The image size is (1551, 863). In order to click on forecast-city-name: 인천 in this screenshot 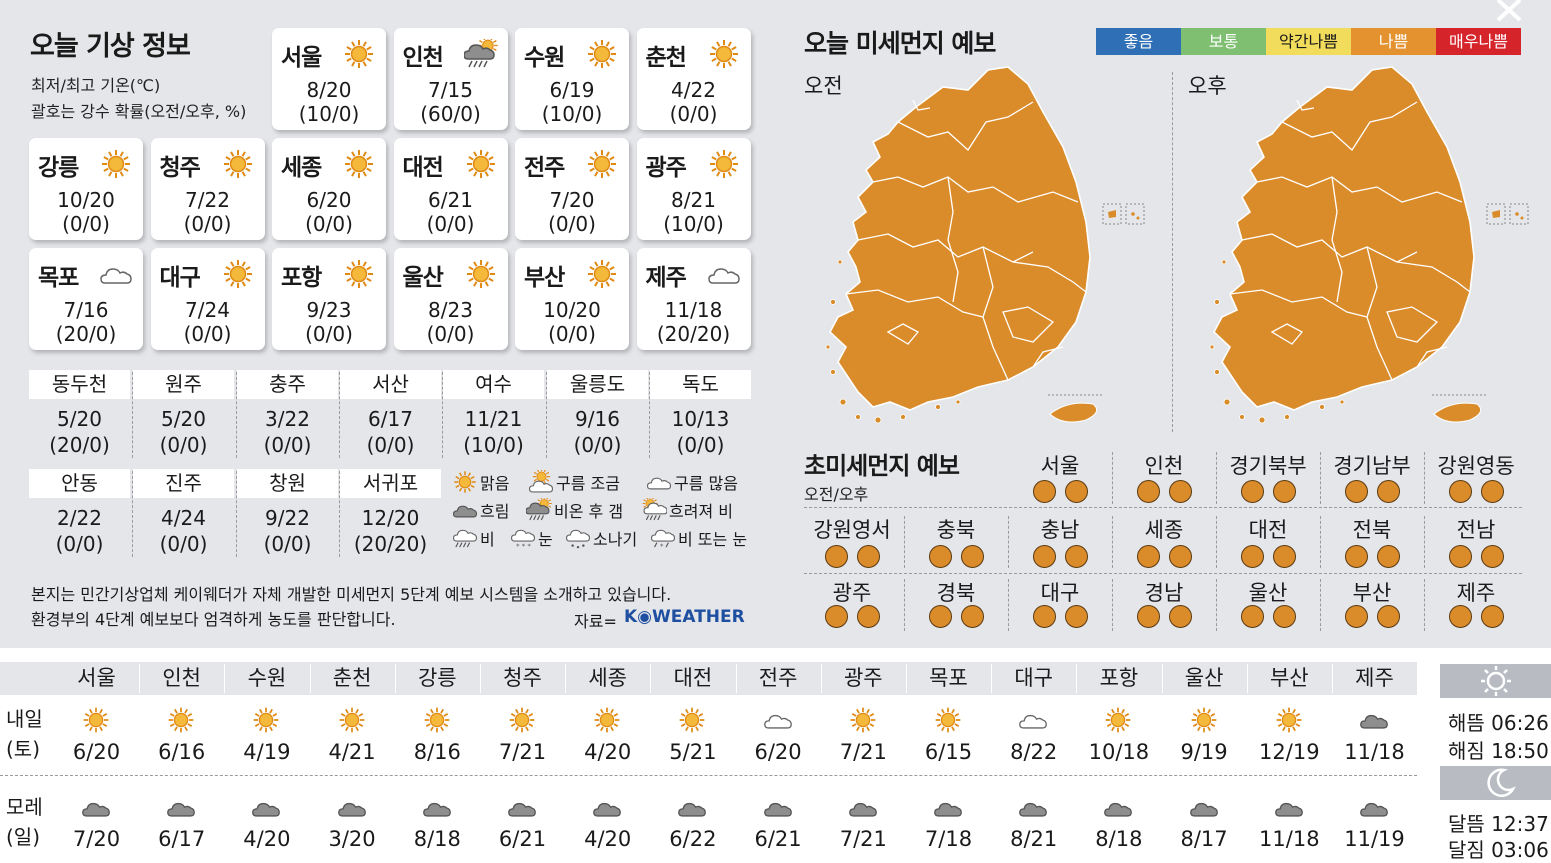, I will do `click(181, 678)`.